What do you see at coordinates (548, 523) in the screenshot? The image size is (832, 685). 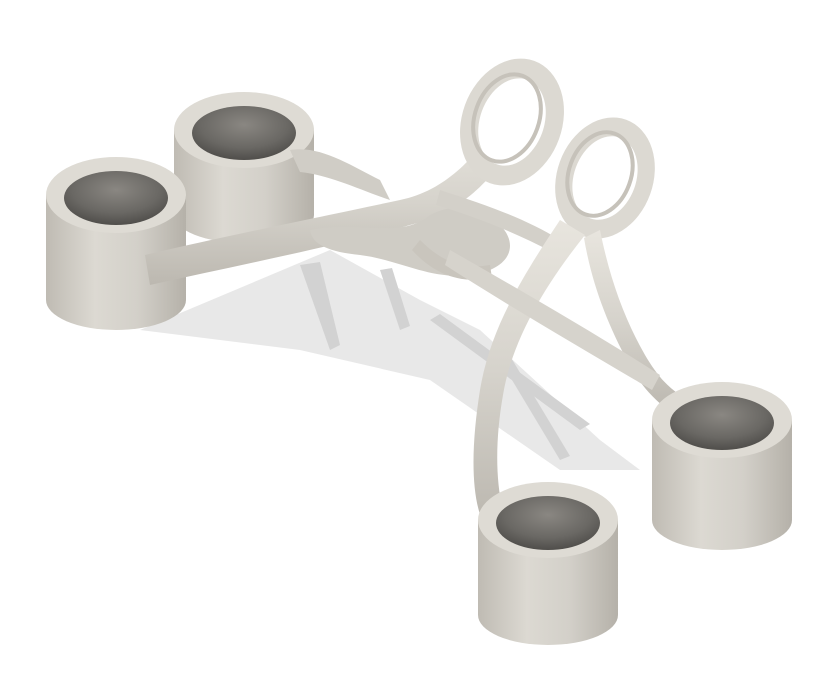 I see `hole-front-right` at bounding box center [548, 523].